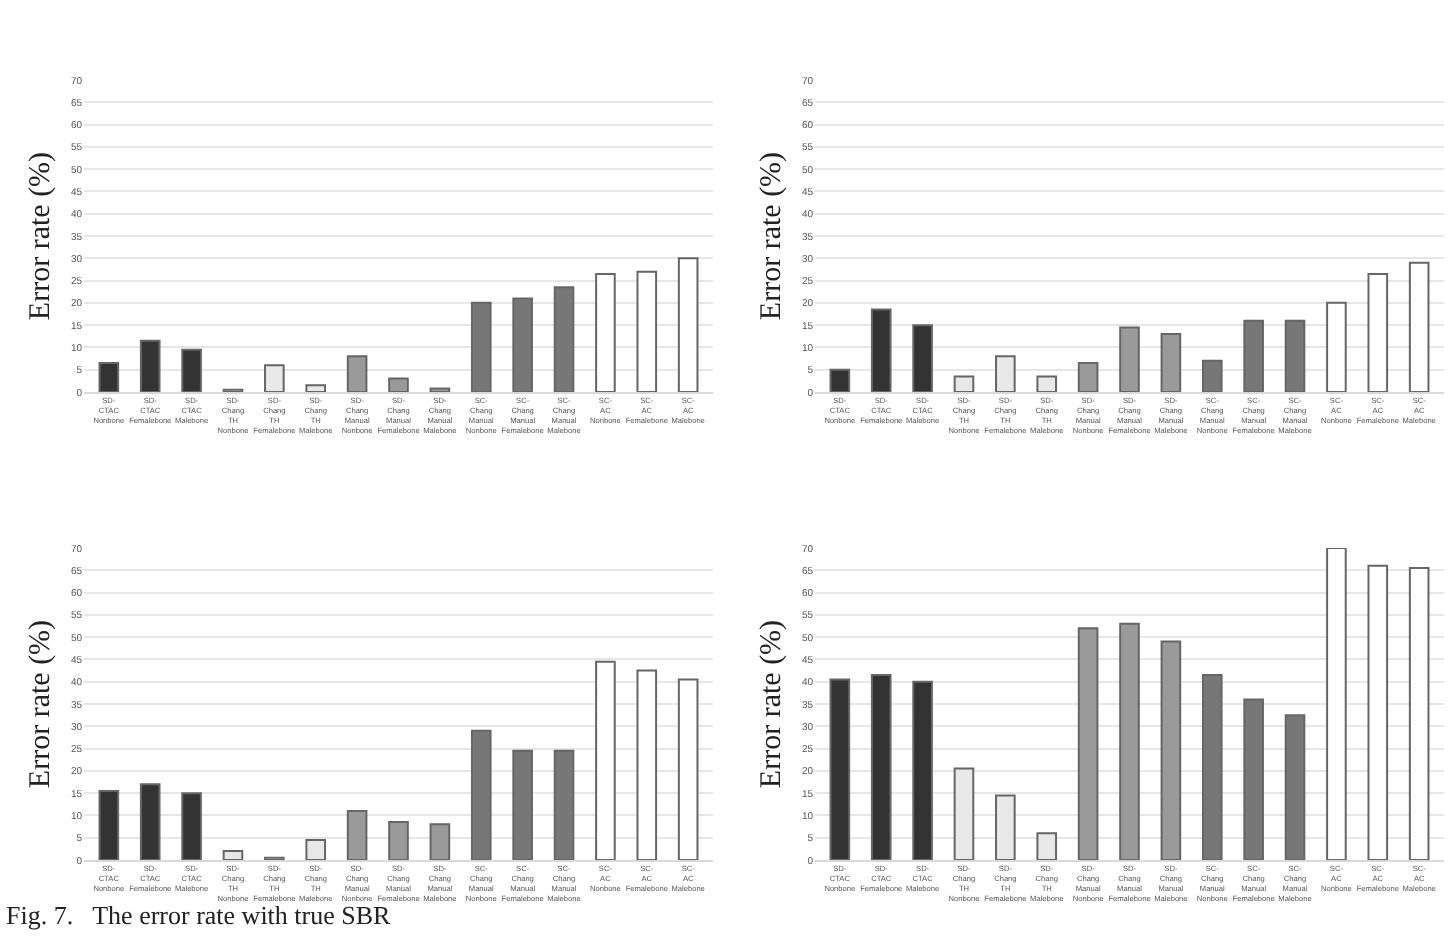 The image size is (1456, 950). What do you see at coordinates (199, 915) in the screenshot?
I see `caption: Fig. 7. The error rate with true SBR` at bounding box center [199, 915].